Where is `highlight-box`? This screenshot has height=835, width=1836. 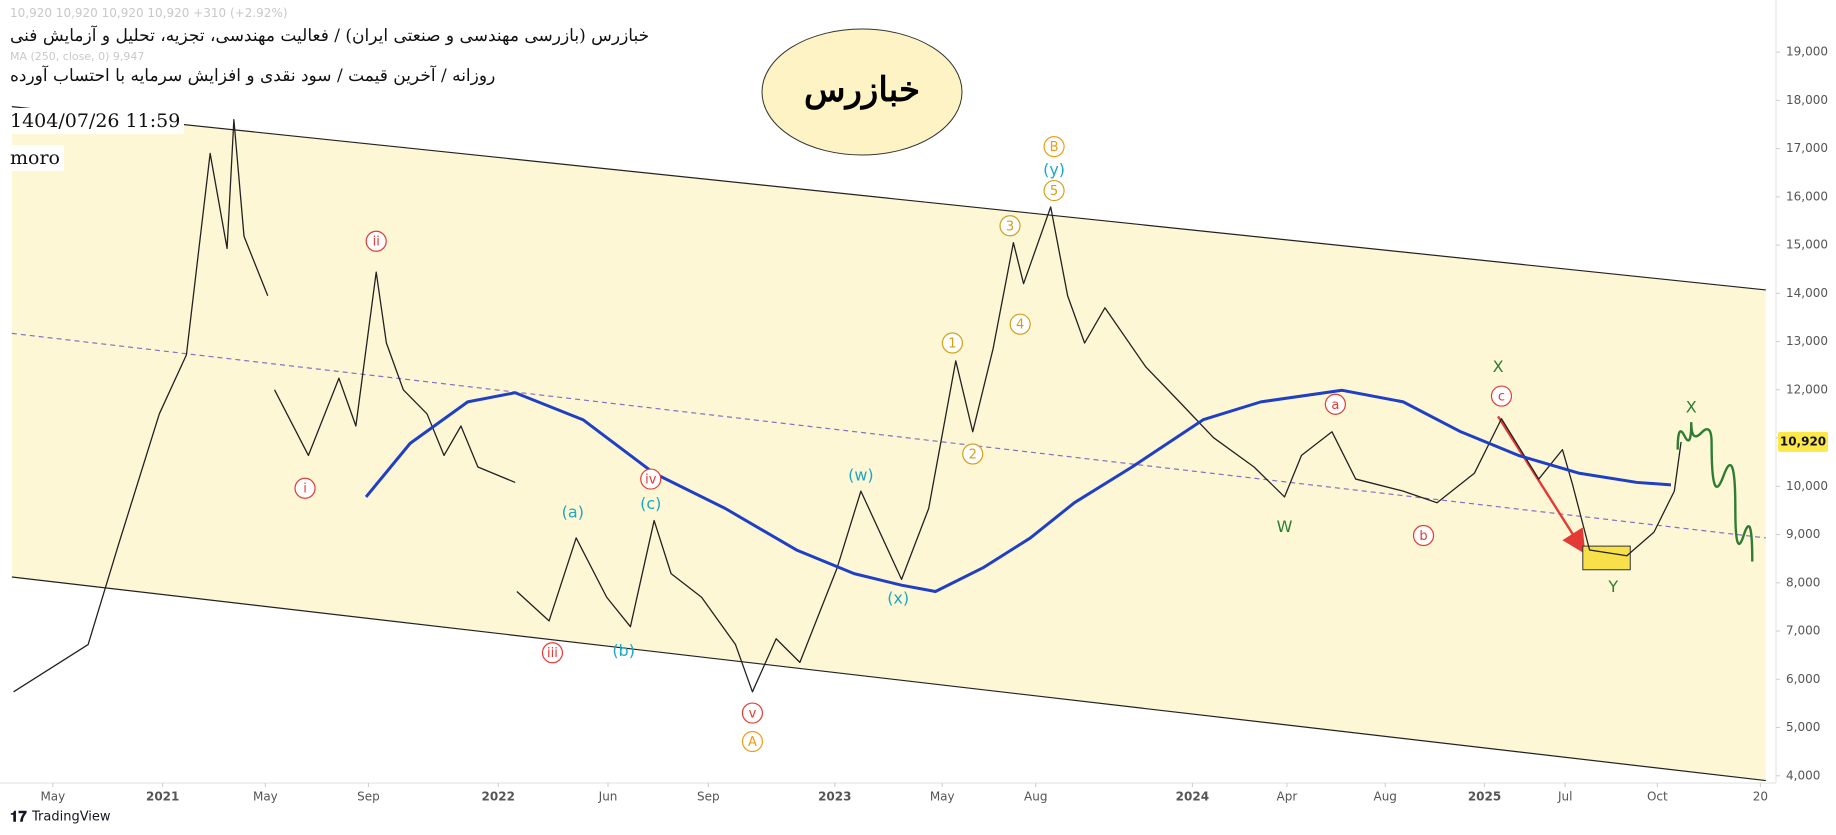
highlight-box is located at coordinates (1606, 558).